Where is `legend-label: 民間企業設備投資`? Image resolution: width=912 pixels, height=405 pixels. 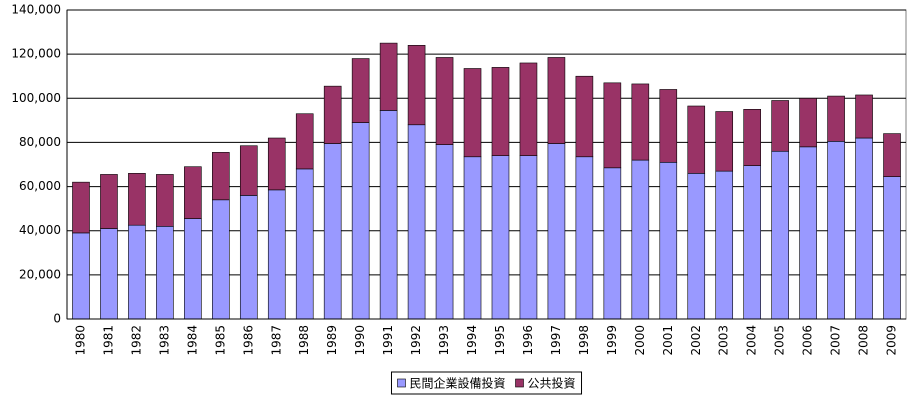 legend-label: 民間企業設備投資 is located at coordinates (457, 383).